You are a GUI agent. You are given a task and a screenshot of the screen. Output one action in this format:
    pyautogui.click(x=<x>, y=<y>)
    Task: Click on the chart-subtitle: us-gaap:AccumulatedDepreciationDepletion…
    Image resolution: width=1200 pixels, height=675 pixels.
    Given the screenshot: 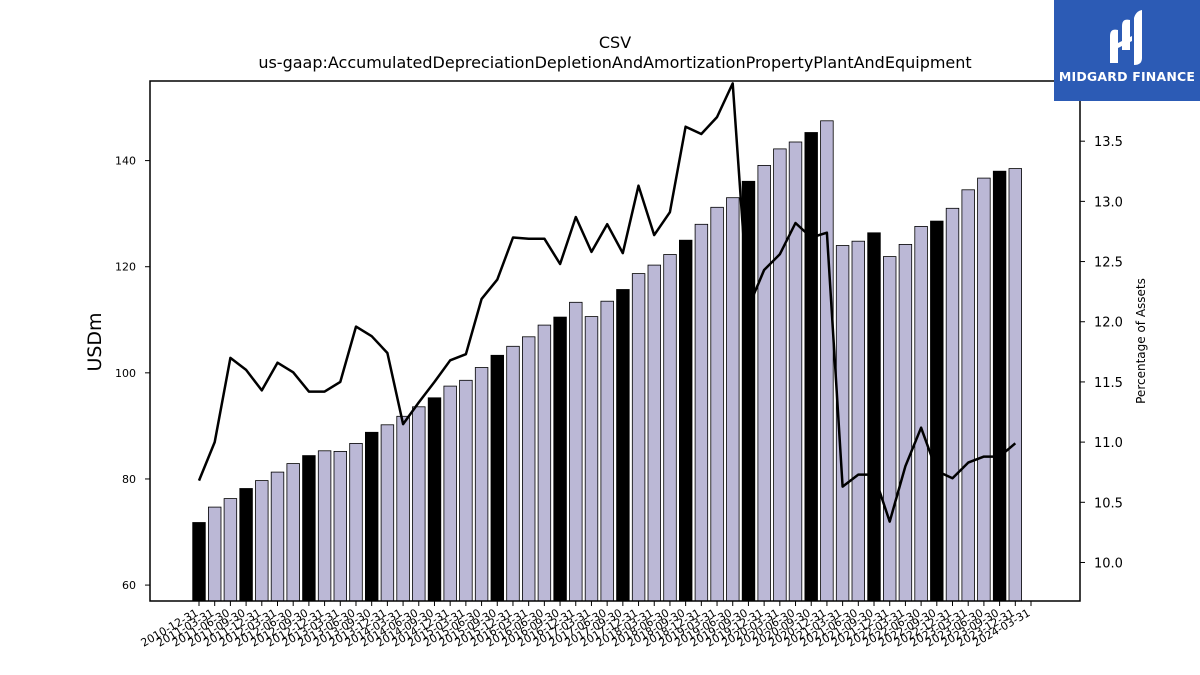 What is the action you would take?
    pyautogui.click(x=614, y=62)
    